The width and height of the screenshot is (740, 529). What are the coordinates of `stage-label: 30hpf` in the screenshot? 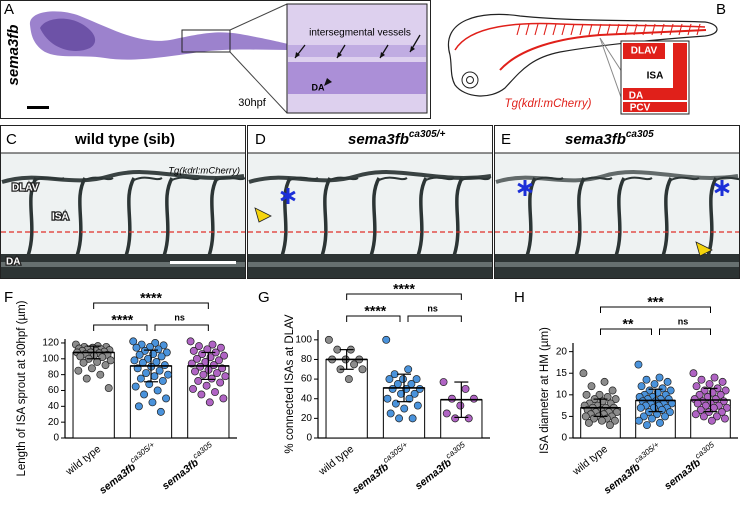 It's located at (252, 103).